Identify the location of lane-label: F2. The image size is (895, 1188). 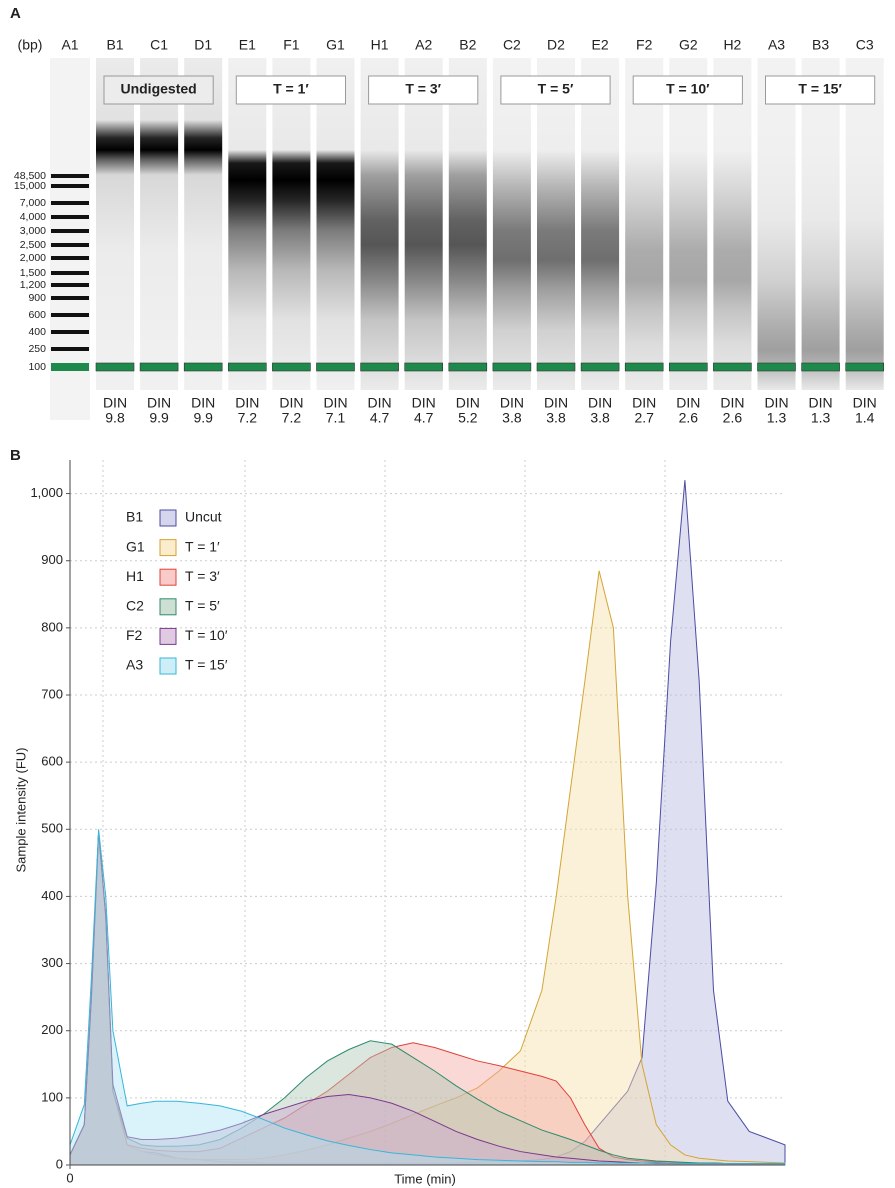
(644, 45).